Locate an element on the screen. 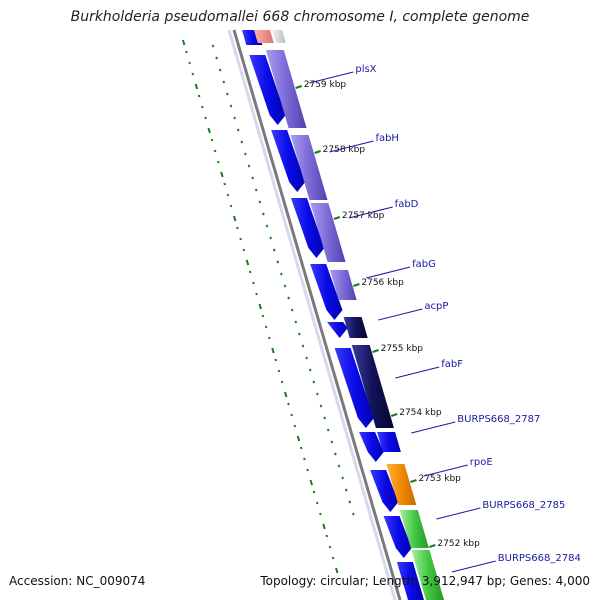 Image resolution: width=600 pixels, height=600 pixels. topology-value: circular is located at coordinates (342, 581).